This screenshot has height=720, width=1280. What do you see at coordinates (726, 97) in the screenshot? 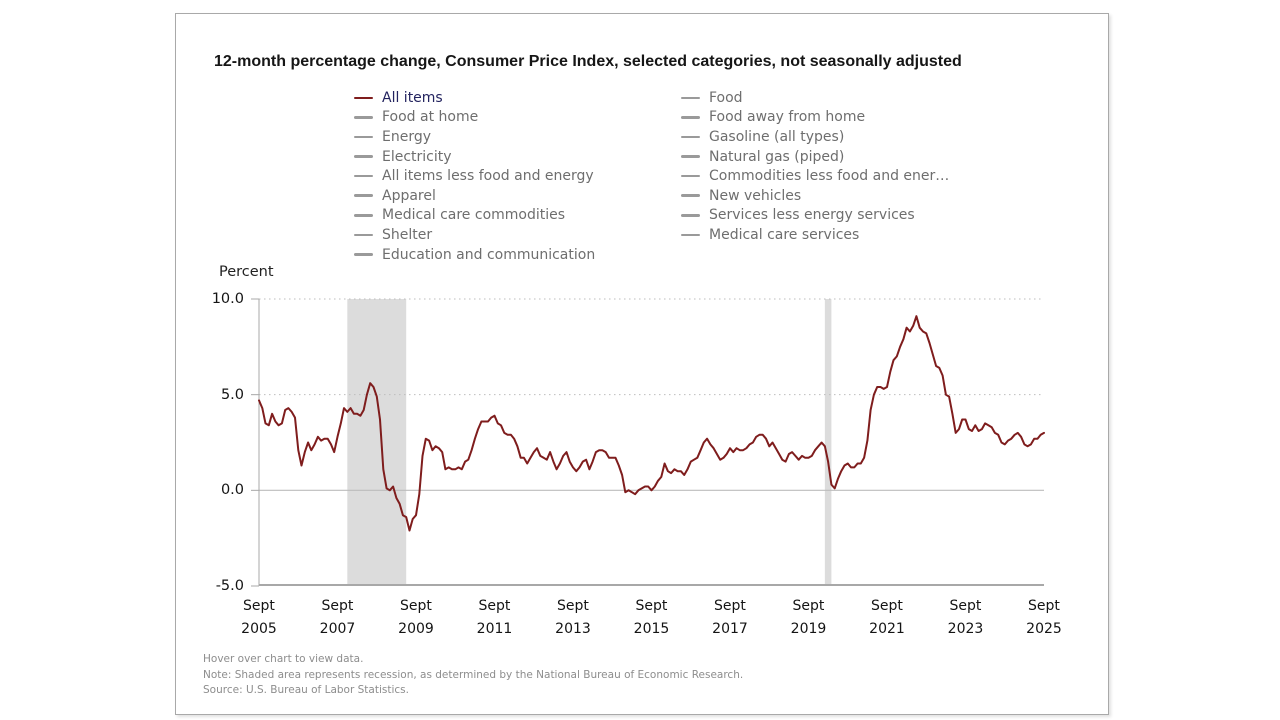
I see `legend-item-label: Food` at bounding box center [726, 97].